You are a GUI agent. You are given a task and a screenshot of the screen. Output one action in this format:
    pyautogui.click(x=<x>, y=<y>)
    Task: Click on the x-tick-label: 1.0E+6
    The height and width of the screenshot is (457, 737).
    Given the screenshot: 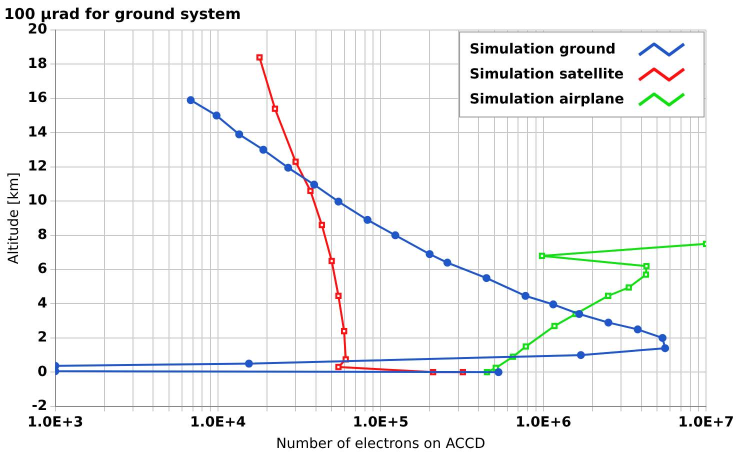 What is the action you would take?
    pyautogui.click(x=543, y=422)
    